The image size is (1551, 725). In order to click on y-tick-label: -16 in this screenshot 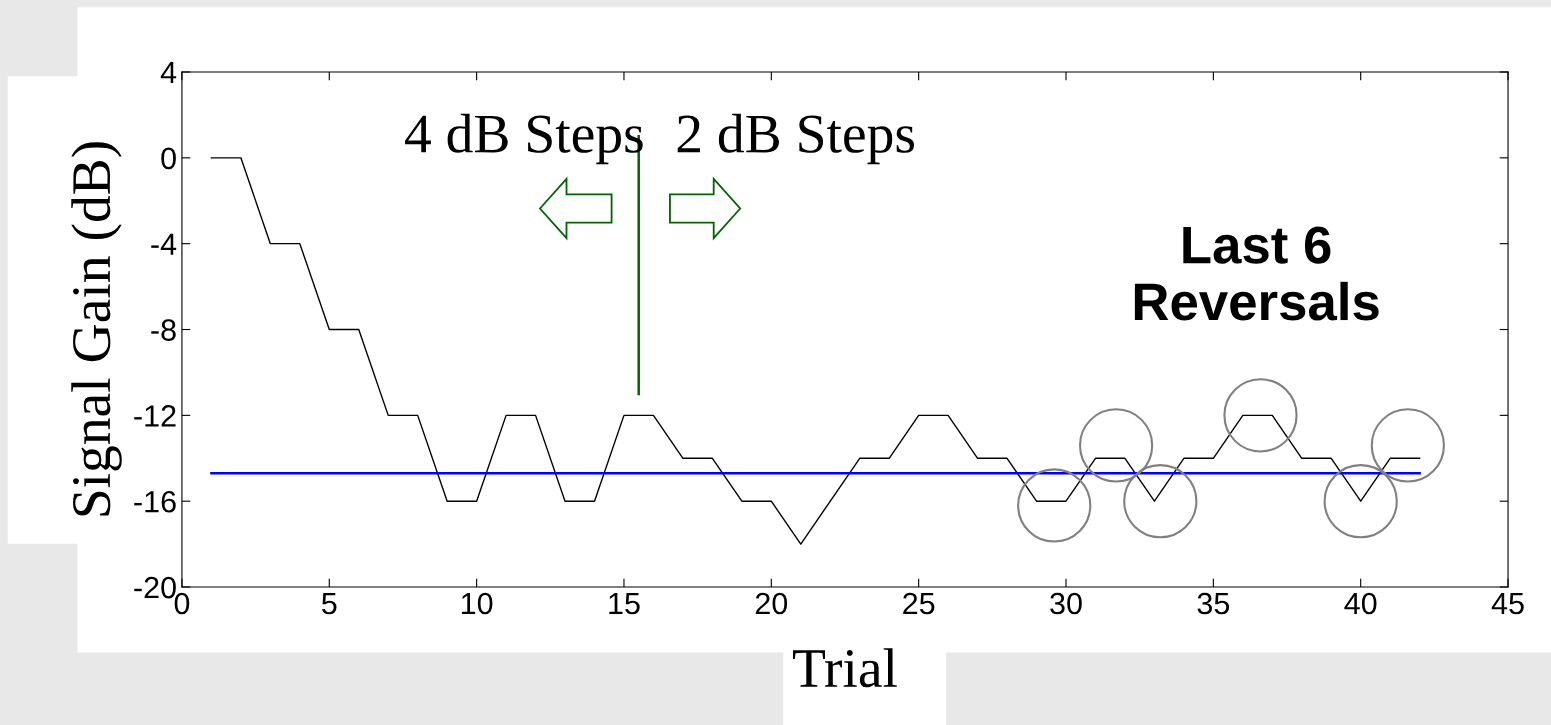, I will do `click(155, 501)`.